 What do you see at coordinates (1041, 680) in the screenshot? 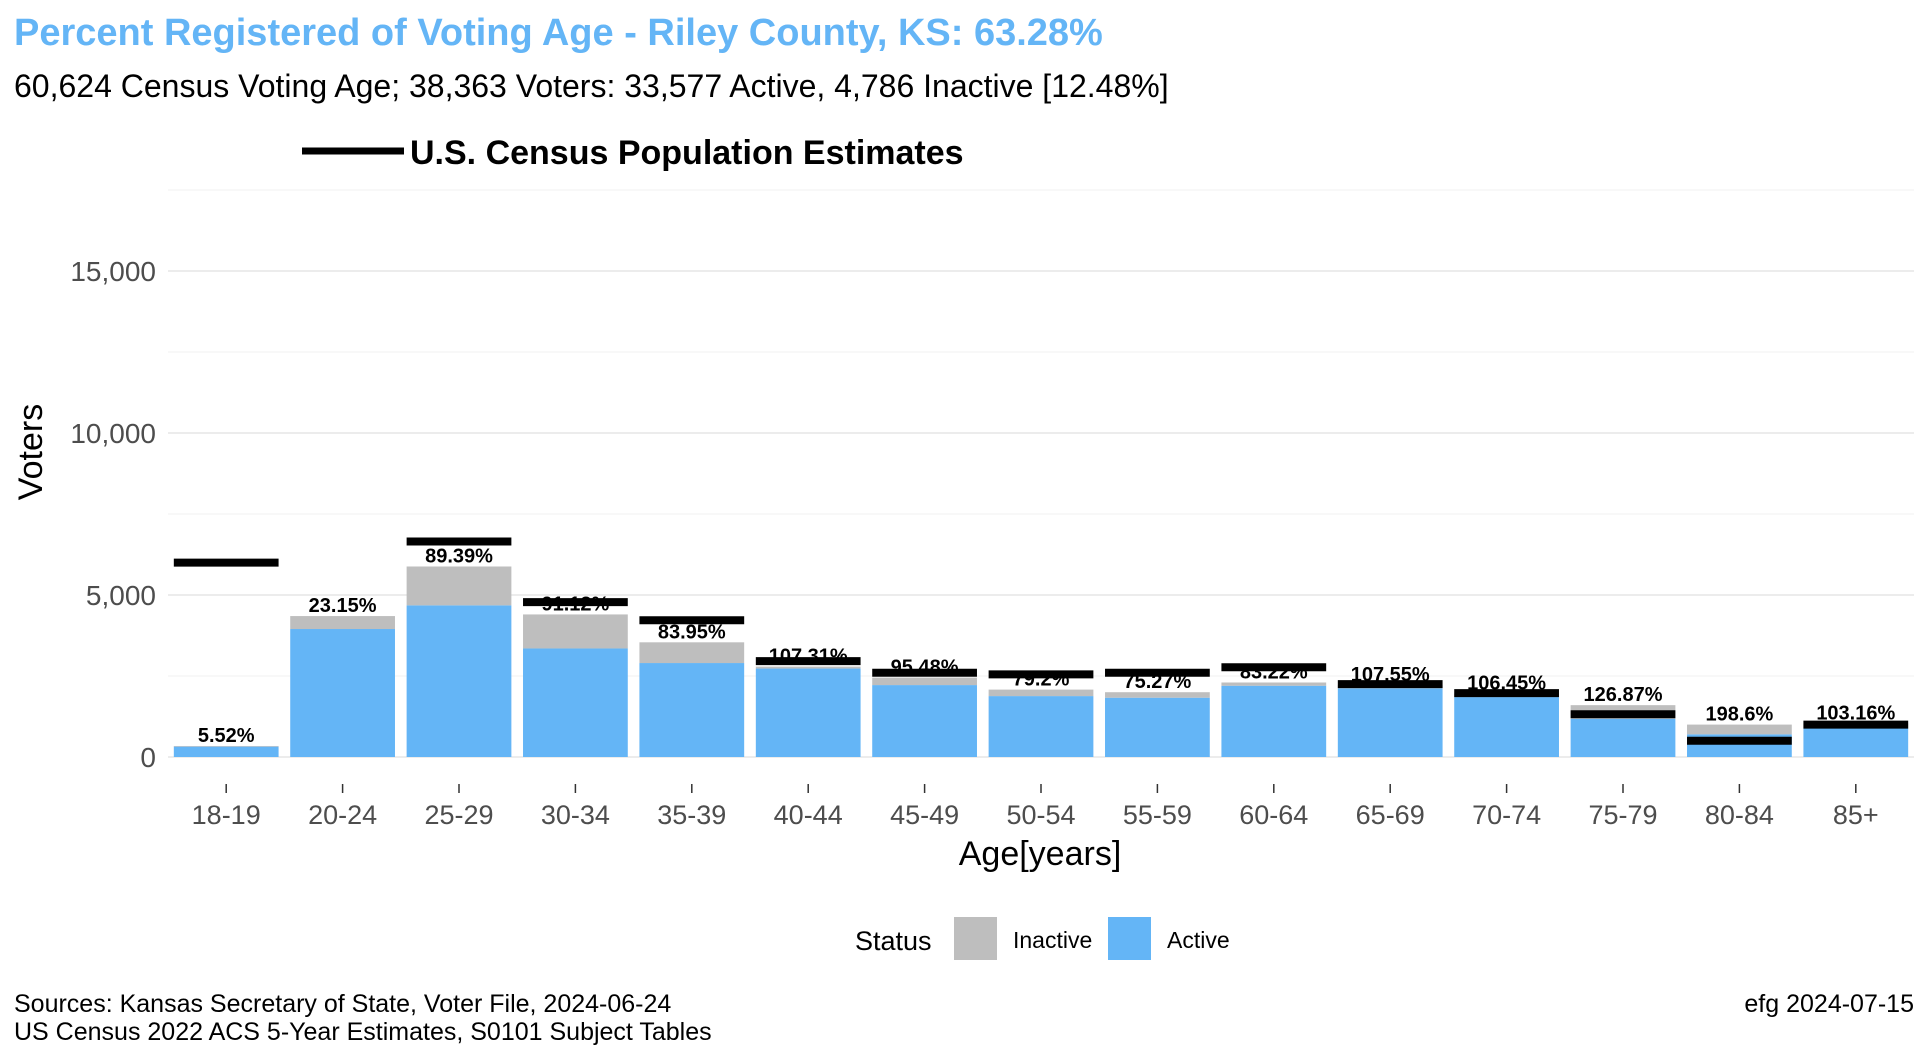
I see `percent-label: 79.2%` at bounding box center [1041, 680].